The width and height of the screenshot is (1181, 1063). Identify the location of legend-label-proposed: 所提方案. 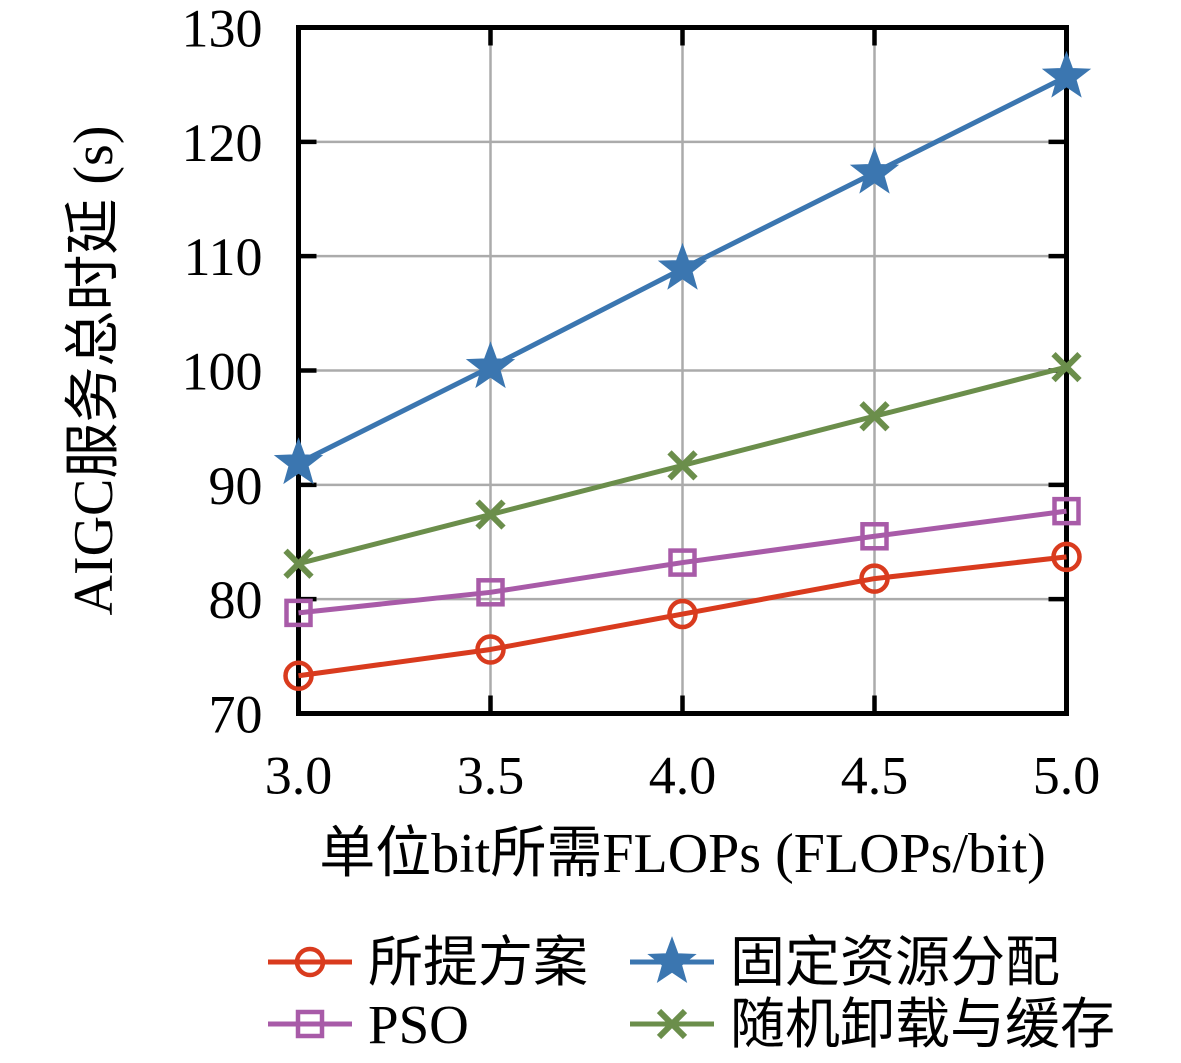
(478, 962).